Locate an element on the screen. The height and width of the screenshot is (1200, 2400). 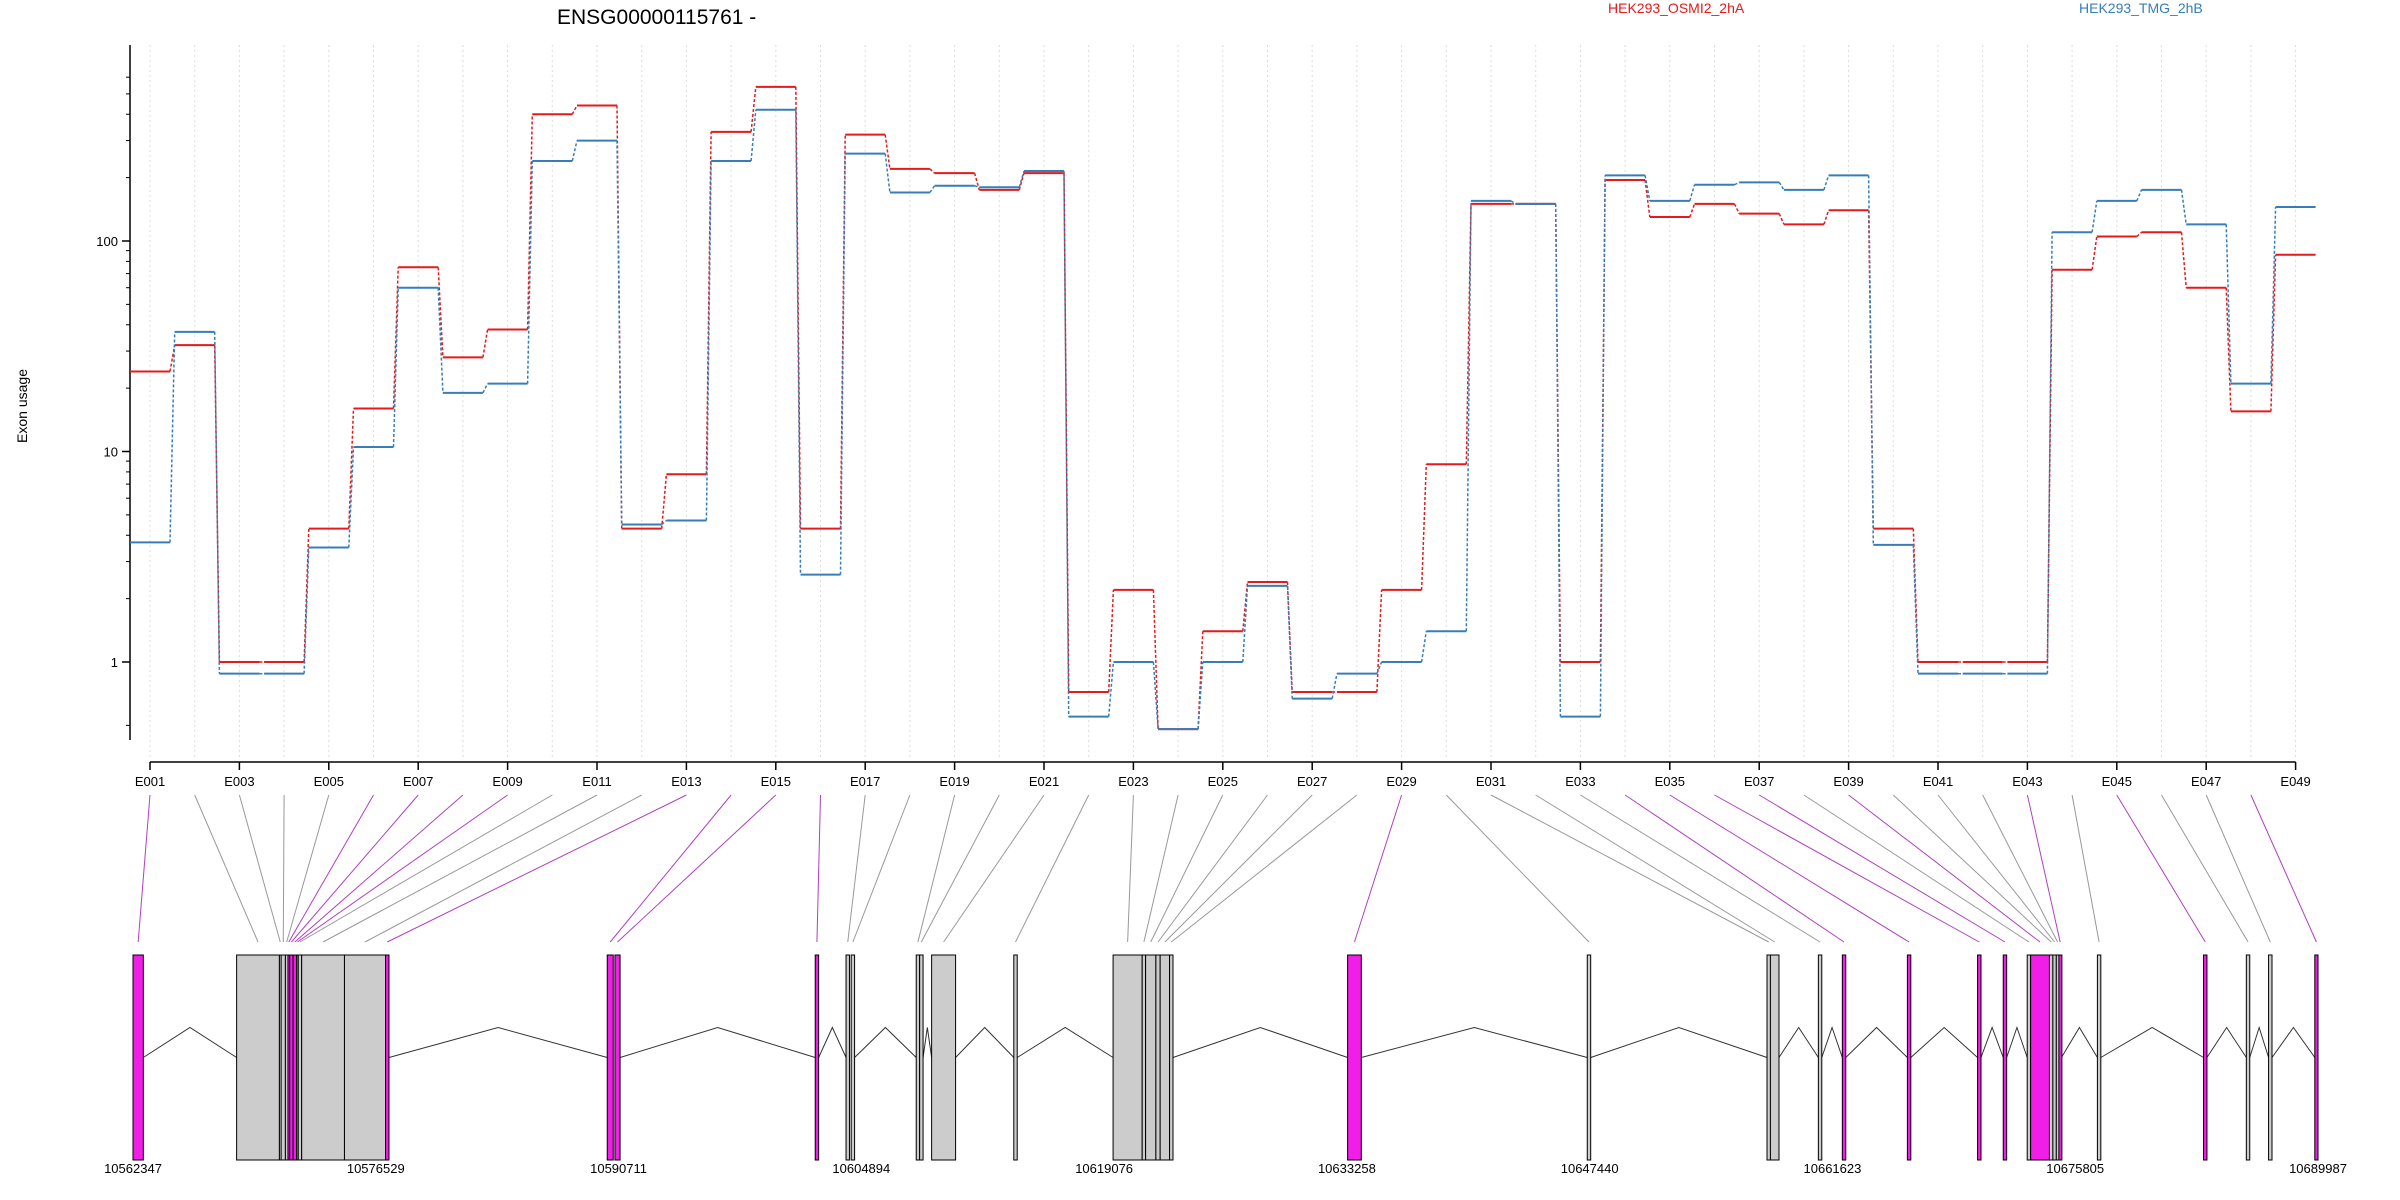
x-tick-label: E033 is located at coordinates (1580, 781).